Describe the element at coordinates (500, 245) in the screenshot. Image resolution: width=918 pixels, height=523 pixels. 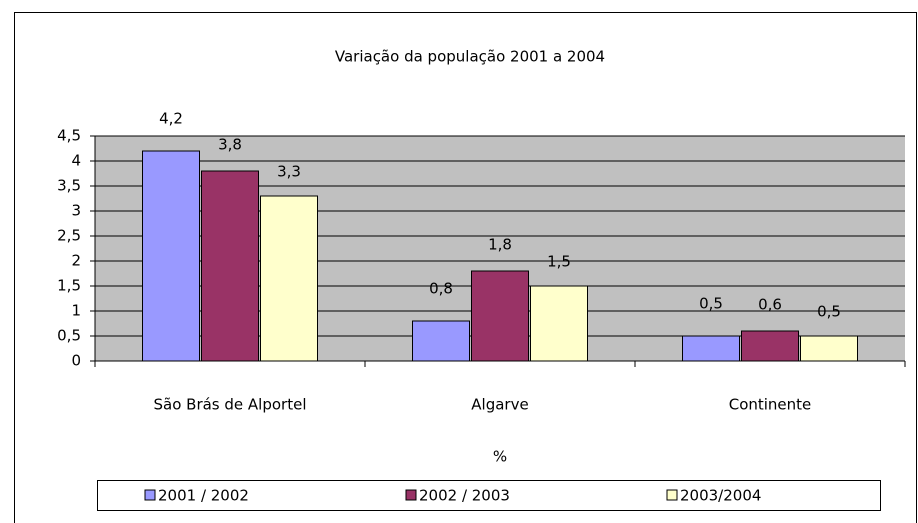
I see `value-label: 1,8` at that location.